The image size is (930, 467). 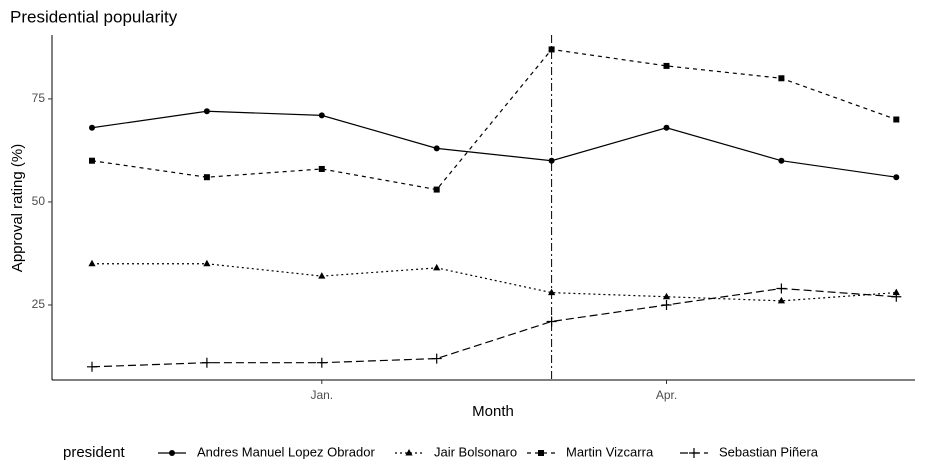 I want to click on legend-label: Jair Bolsonaro, so click(x=475, y=451).